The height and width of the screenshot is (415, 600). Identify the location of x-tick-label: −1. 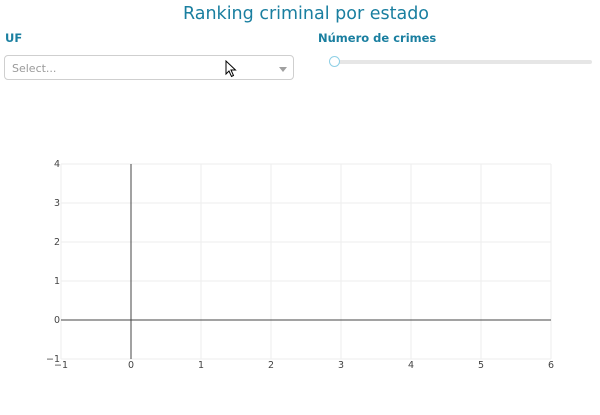
(61, 365).